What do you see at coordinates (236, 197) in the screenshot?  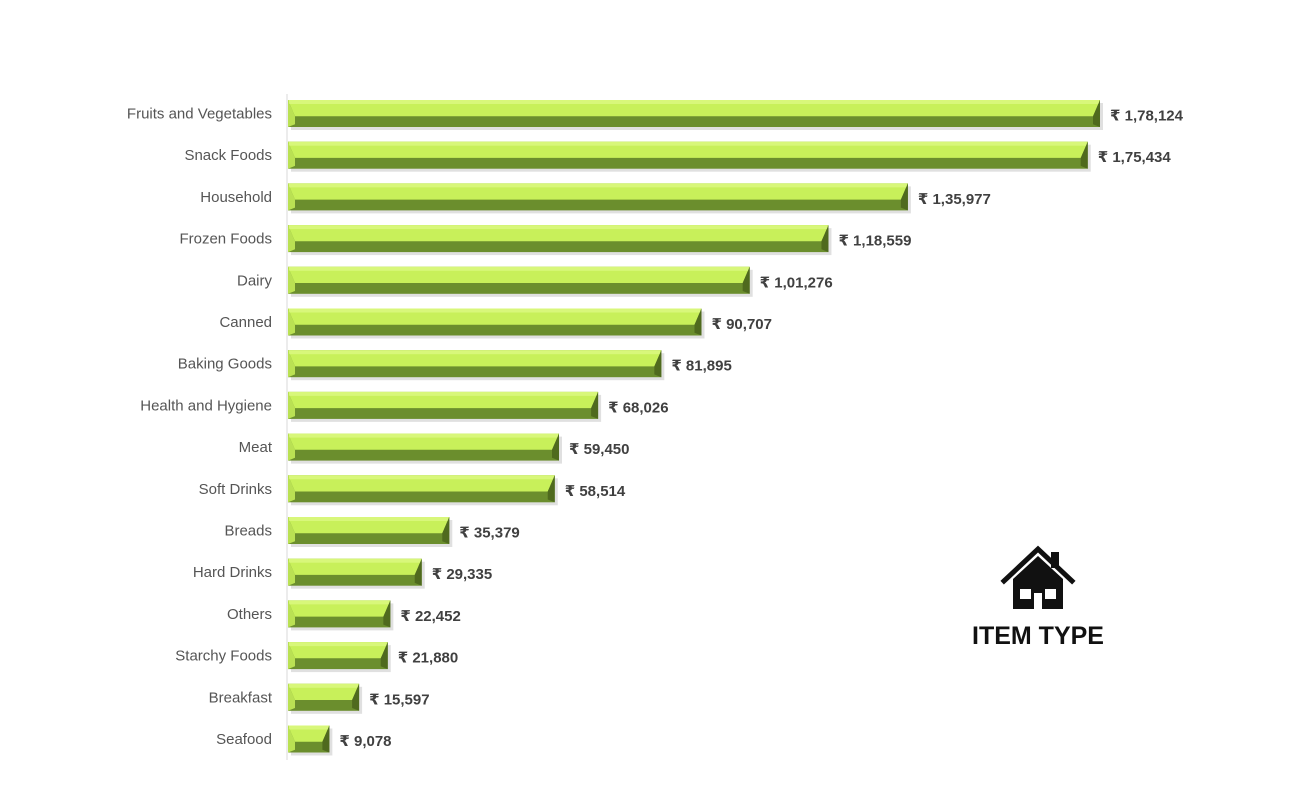 I see `category-tick-label: Household` at bounding box center [236, 197].